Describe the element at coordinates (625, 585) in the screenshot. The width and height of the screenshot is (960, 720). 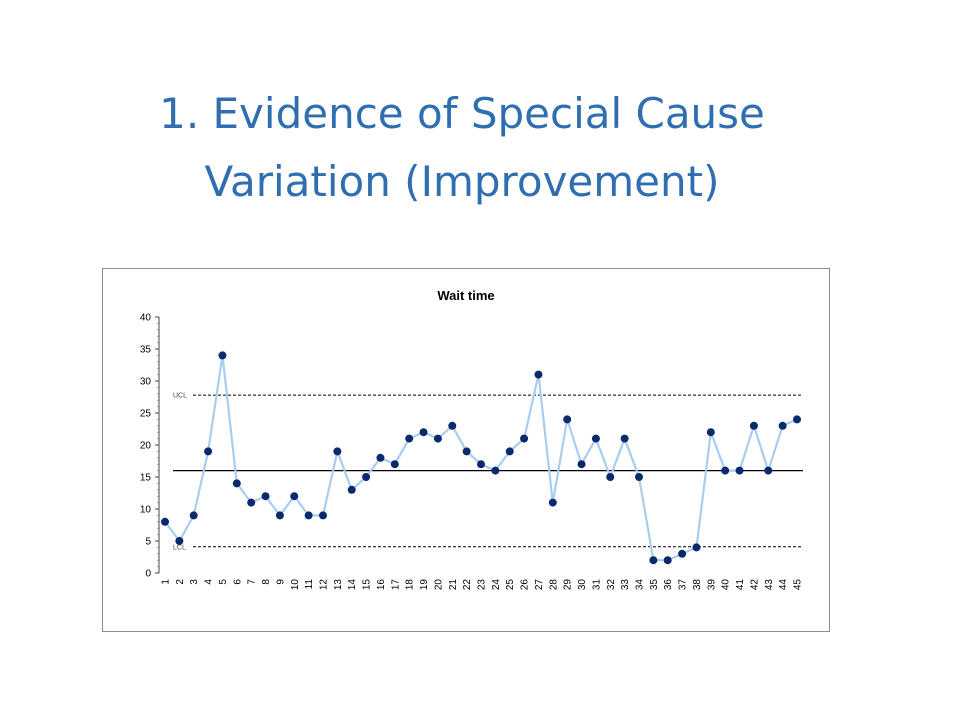
I see `x-tick-label: 33` at that location.